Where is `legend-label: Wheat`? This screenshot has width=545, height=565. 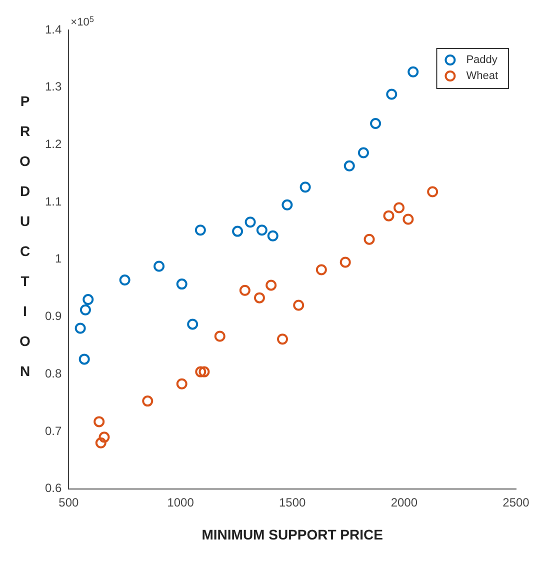
legend-label: Wheat is located at coordinates (482, 76).